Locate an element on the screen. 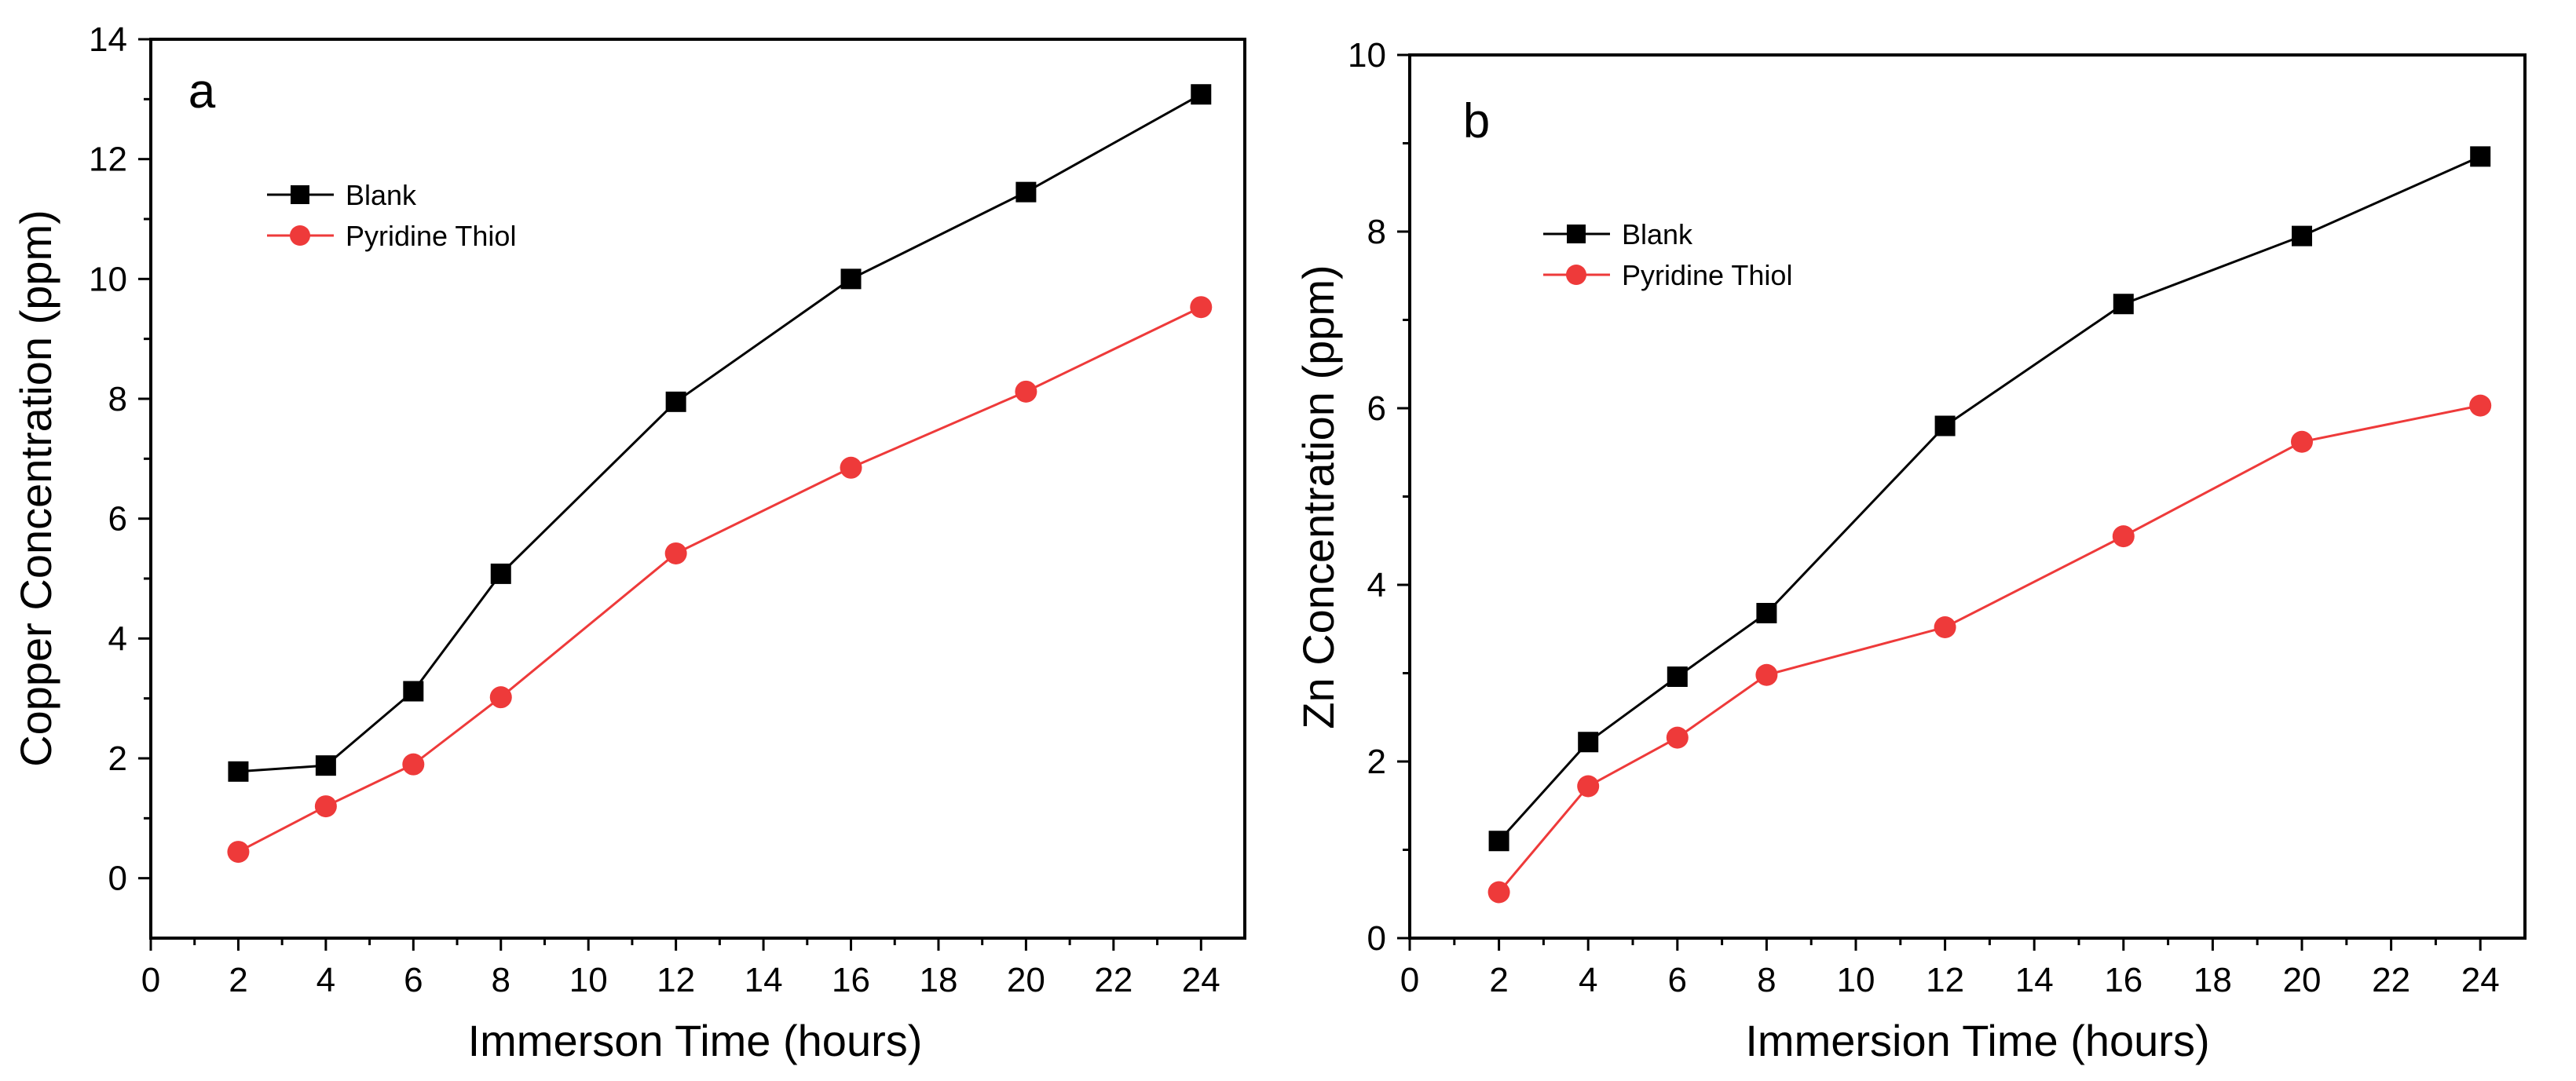 The image size is (2576, 1081). panel-label: b is located at coordinates (1476, 121).